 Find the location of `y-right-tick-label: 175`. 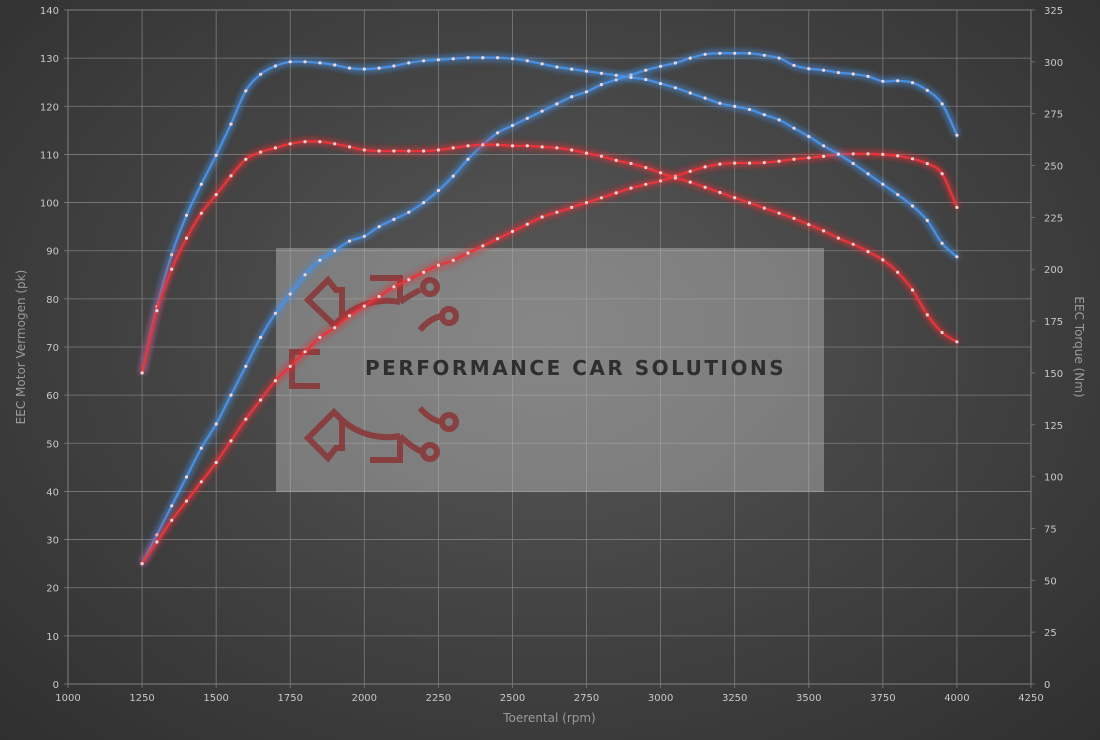

y-right-tick-label: 175 is located at coordinates (1053, 322).